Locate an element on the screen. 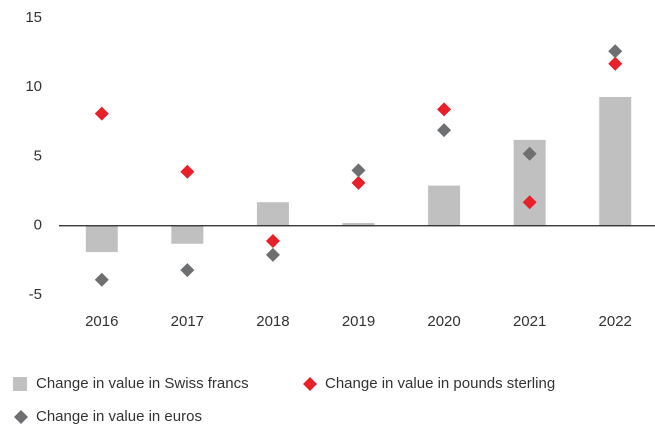 The image size is (655, 425). legend-label: Change in value in euros is located at coordinates (119, 416).